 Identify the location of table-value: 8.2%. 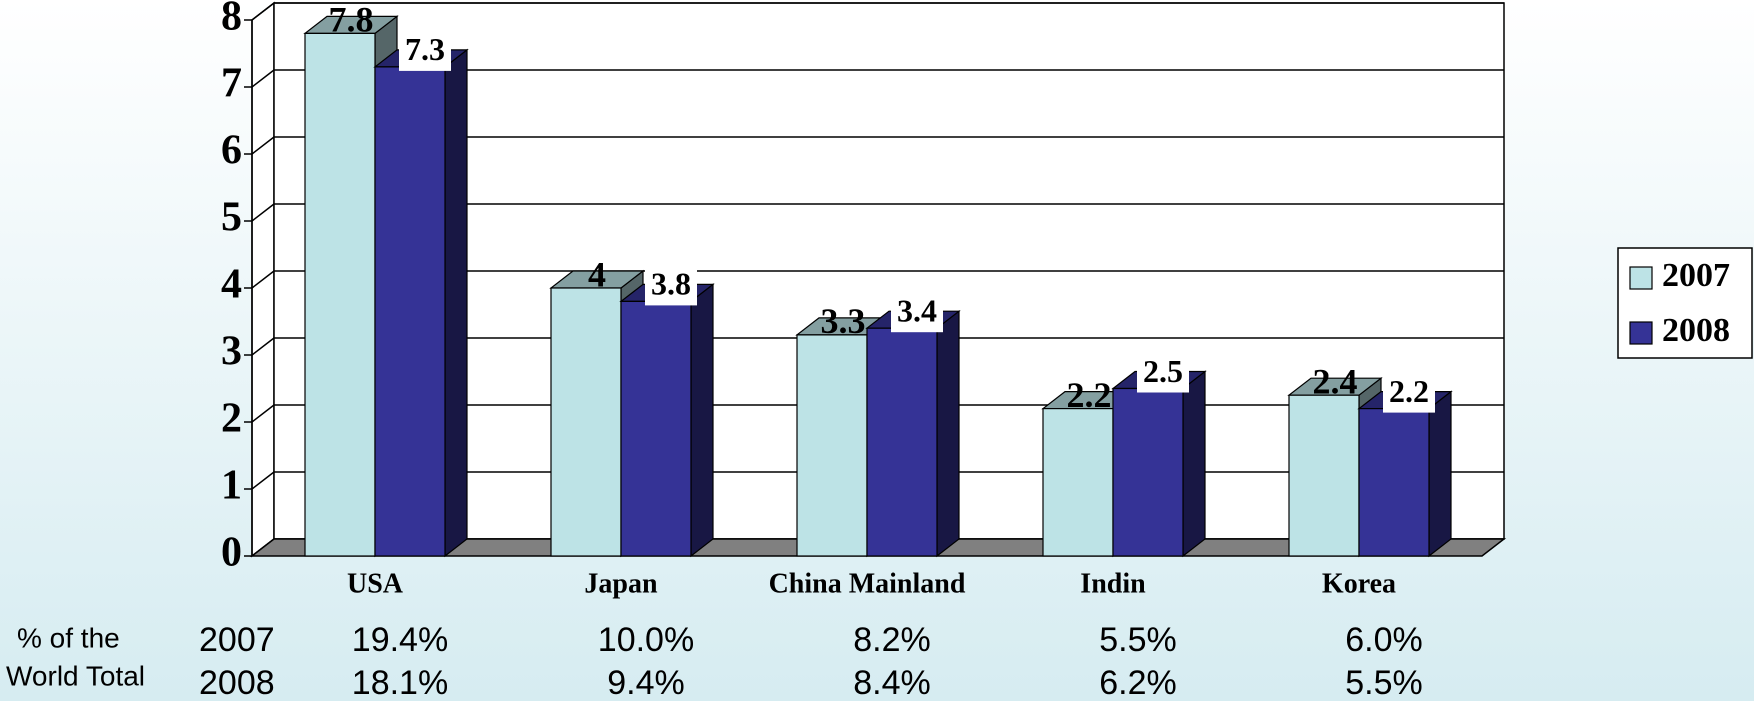
(892, 640).